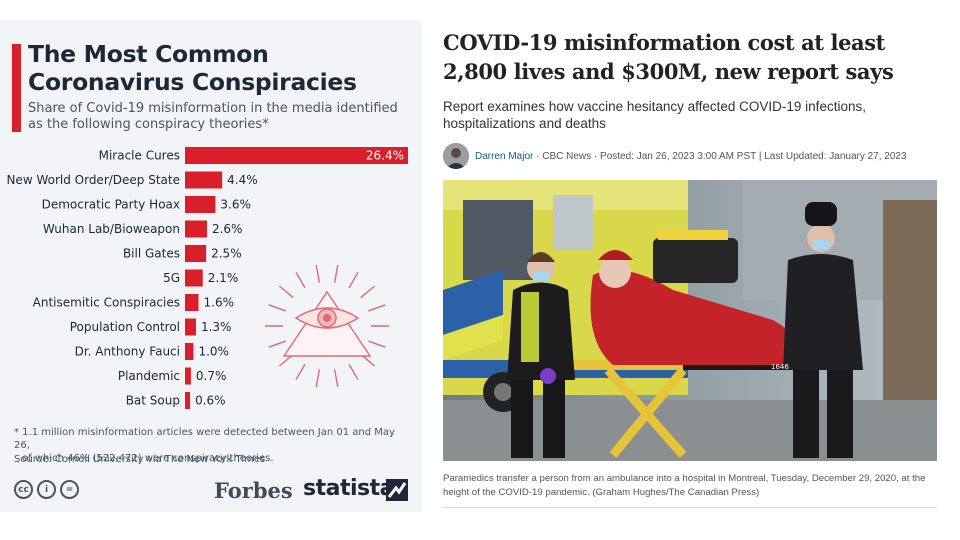 Image resolution: width=960 pixels, height=540 pixels. What do you see at coordinates (226, 254) in the screenshot?
I see `value-label: 2.5%` at bounding box center [226, 254].